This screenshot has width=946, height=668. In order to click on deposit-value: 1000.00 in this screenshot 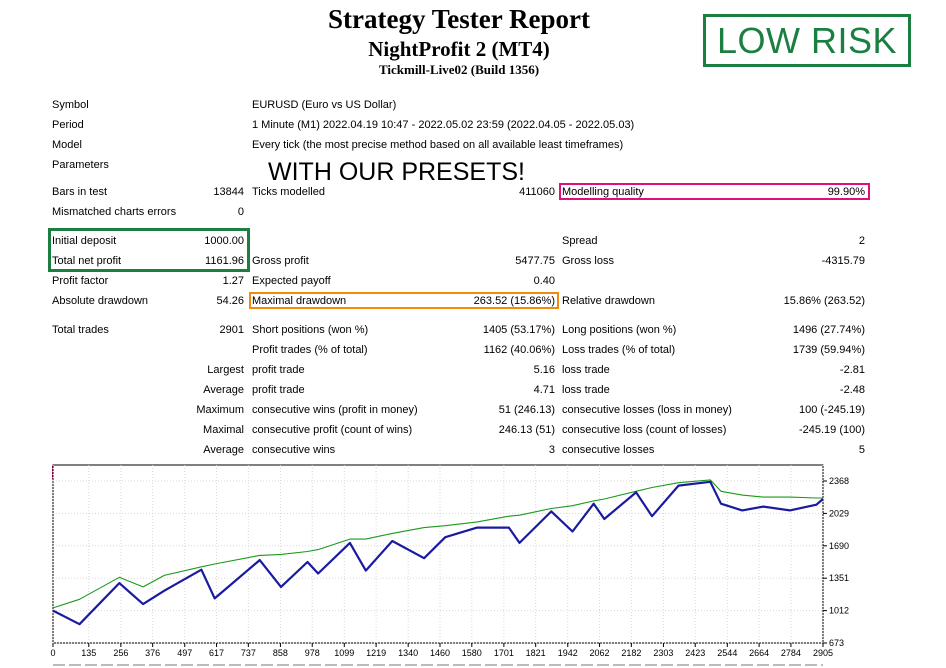, I will do `click(224, 241)`.